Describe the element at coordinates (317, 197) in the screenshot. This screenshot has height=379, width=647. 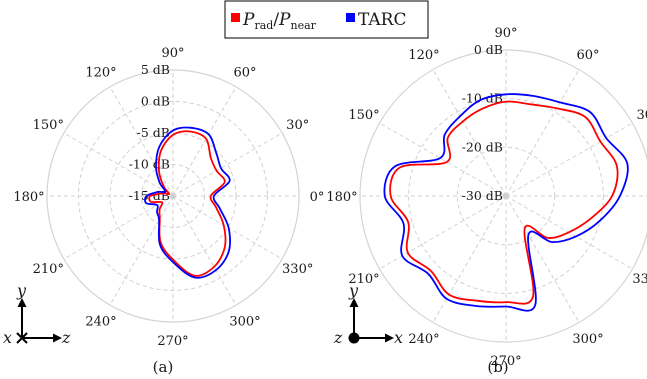
I see `angle-tick-0: 0°` at that location.